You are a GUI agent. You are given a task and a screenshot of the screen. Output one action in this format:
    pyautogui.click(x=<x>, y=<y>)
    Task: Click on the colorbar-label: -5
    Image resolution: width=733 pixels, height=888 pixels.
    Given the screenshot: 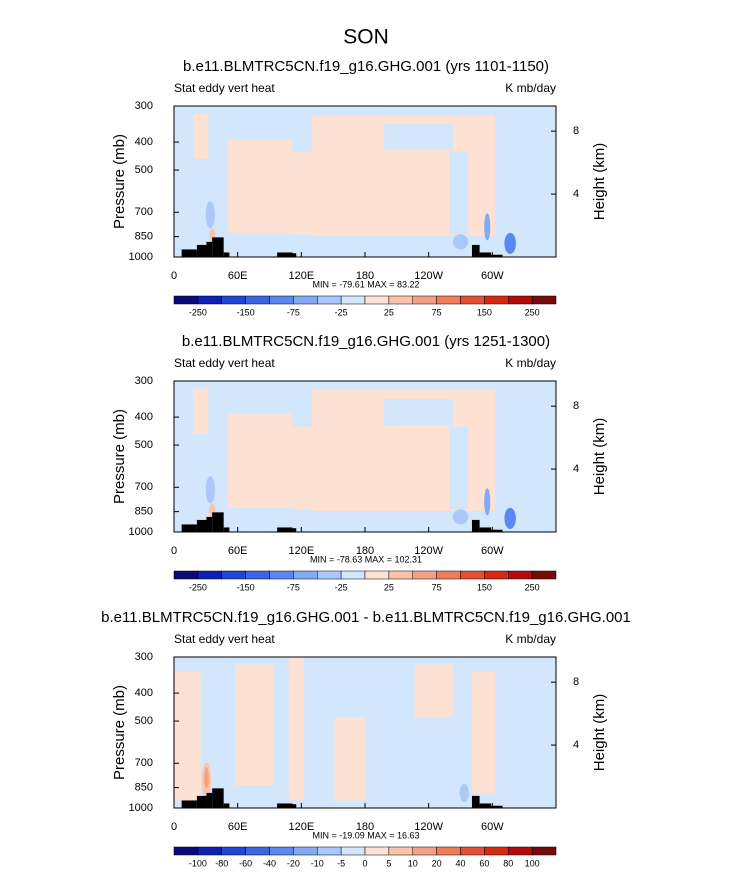 What is the action you would take?
    pyautogui.click(x=341, y=863)
    